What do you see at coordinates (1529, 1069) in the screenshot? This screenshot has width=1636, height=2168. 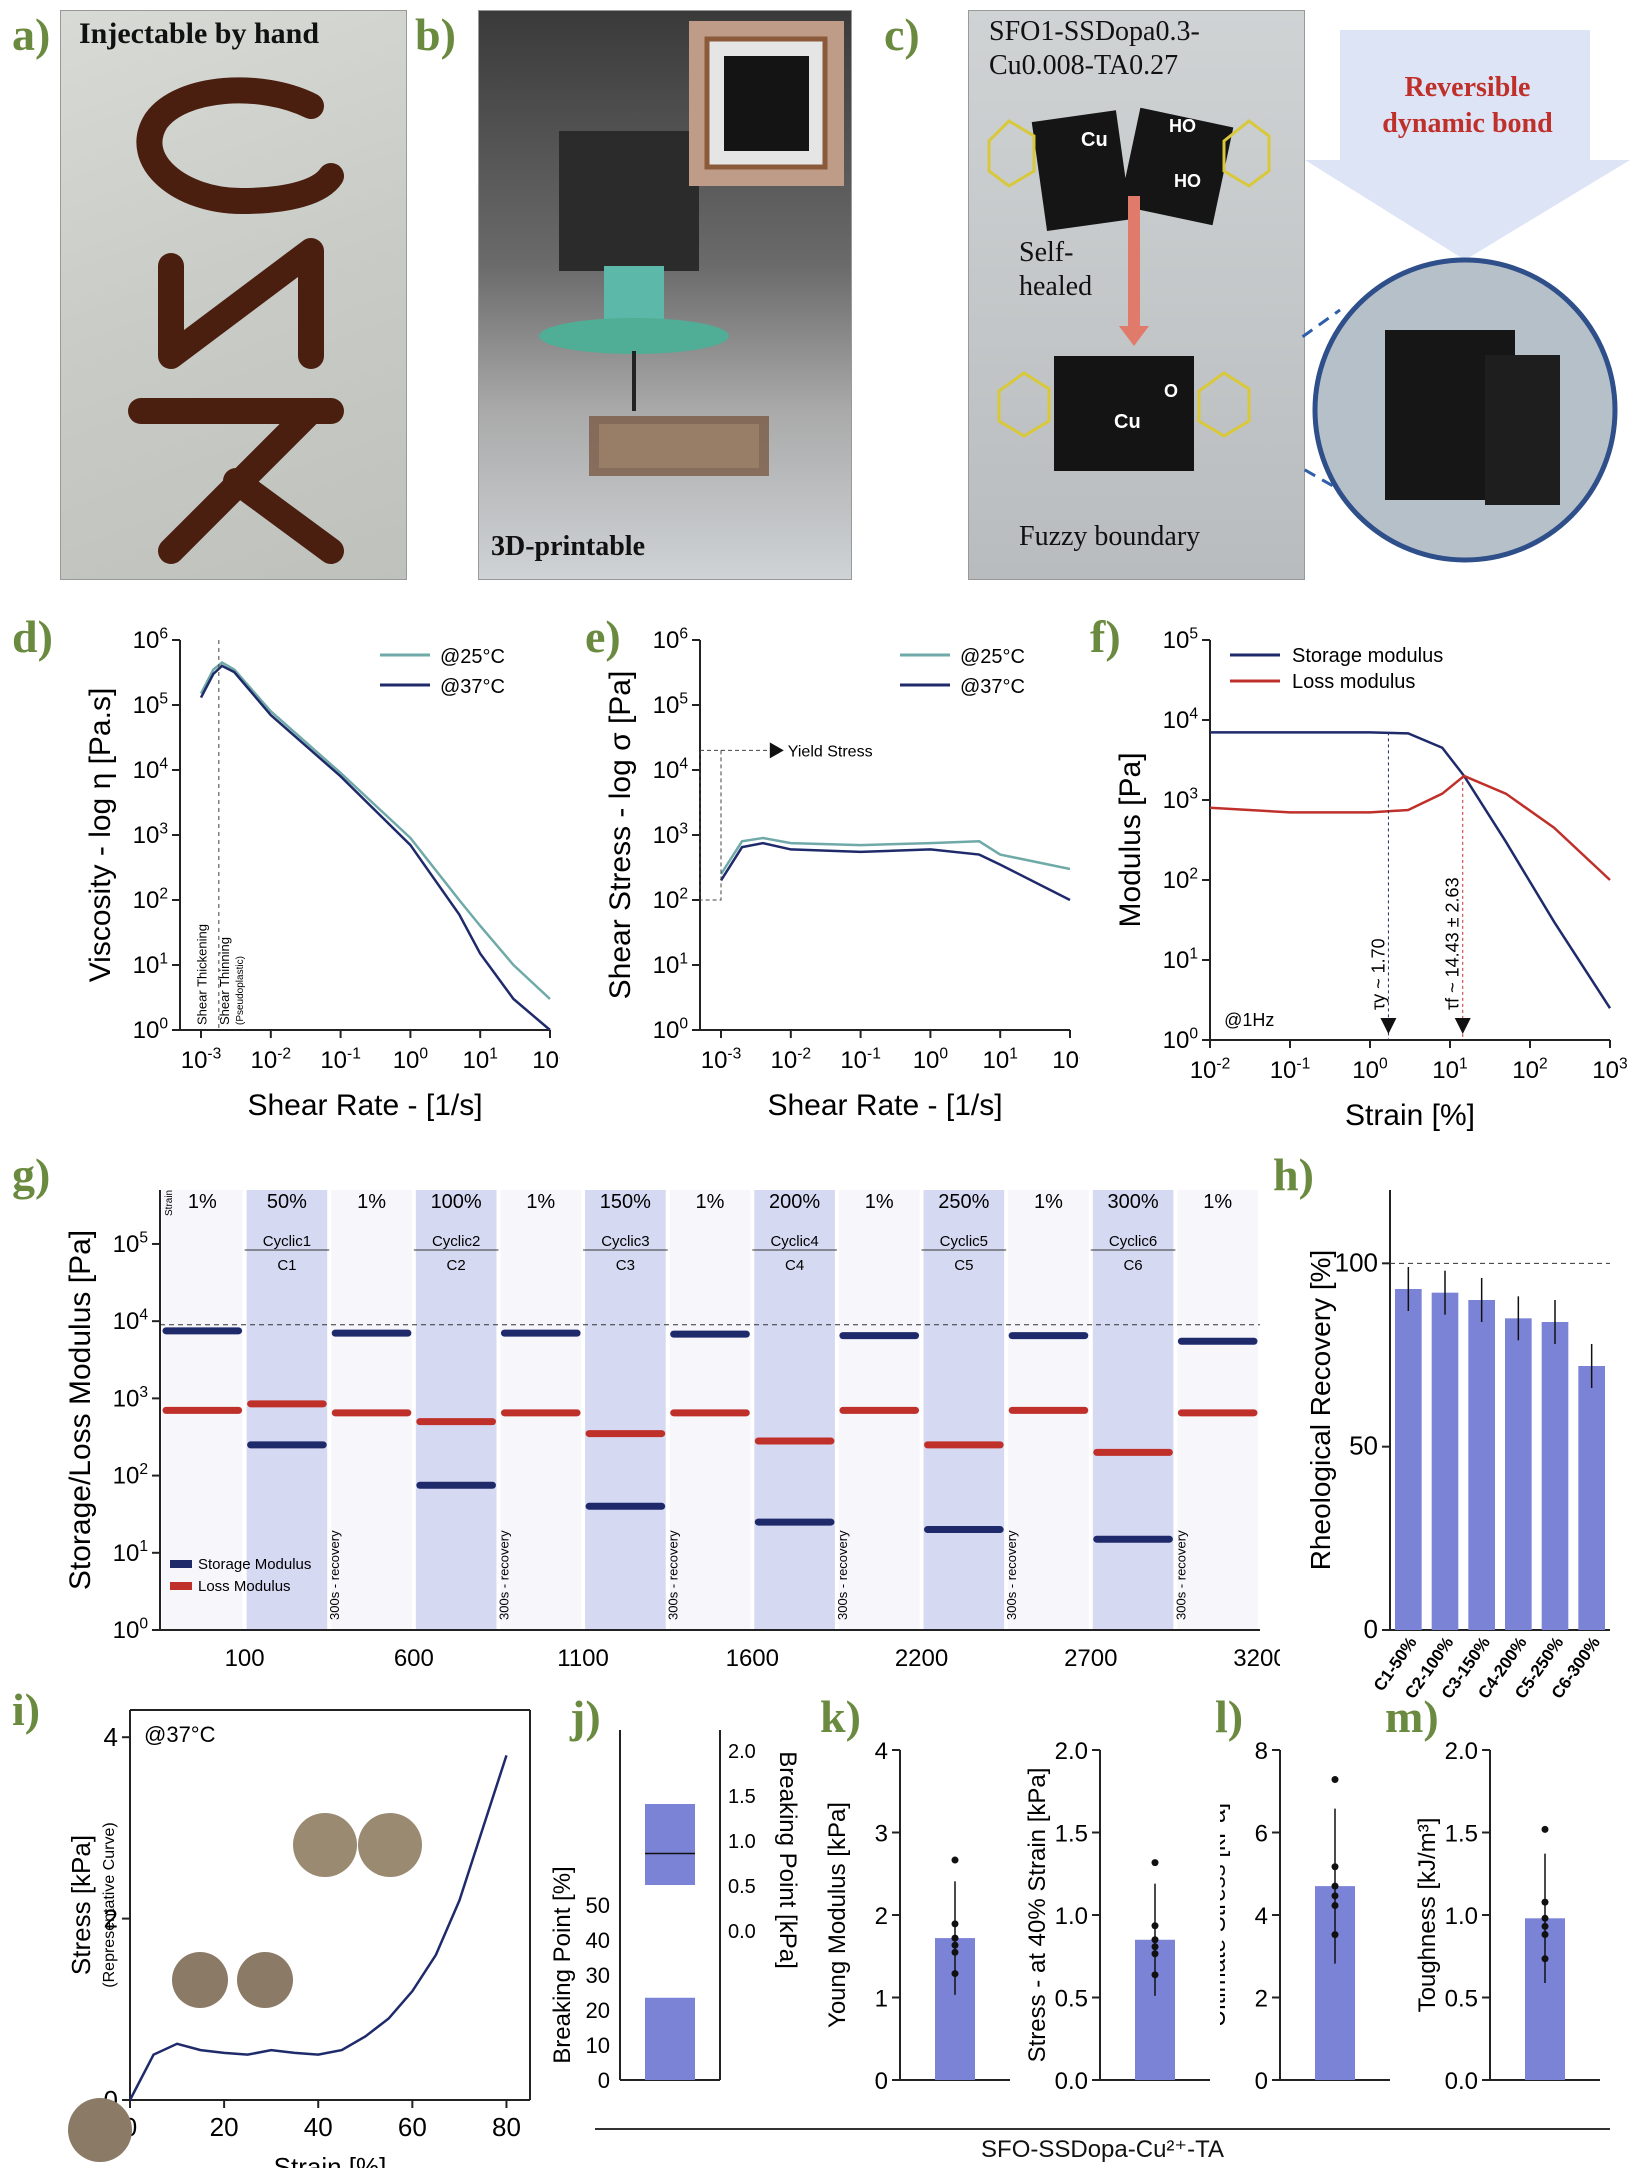 I see `x-tick-label: 10²` at bounding box center [1529, 1069].